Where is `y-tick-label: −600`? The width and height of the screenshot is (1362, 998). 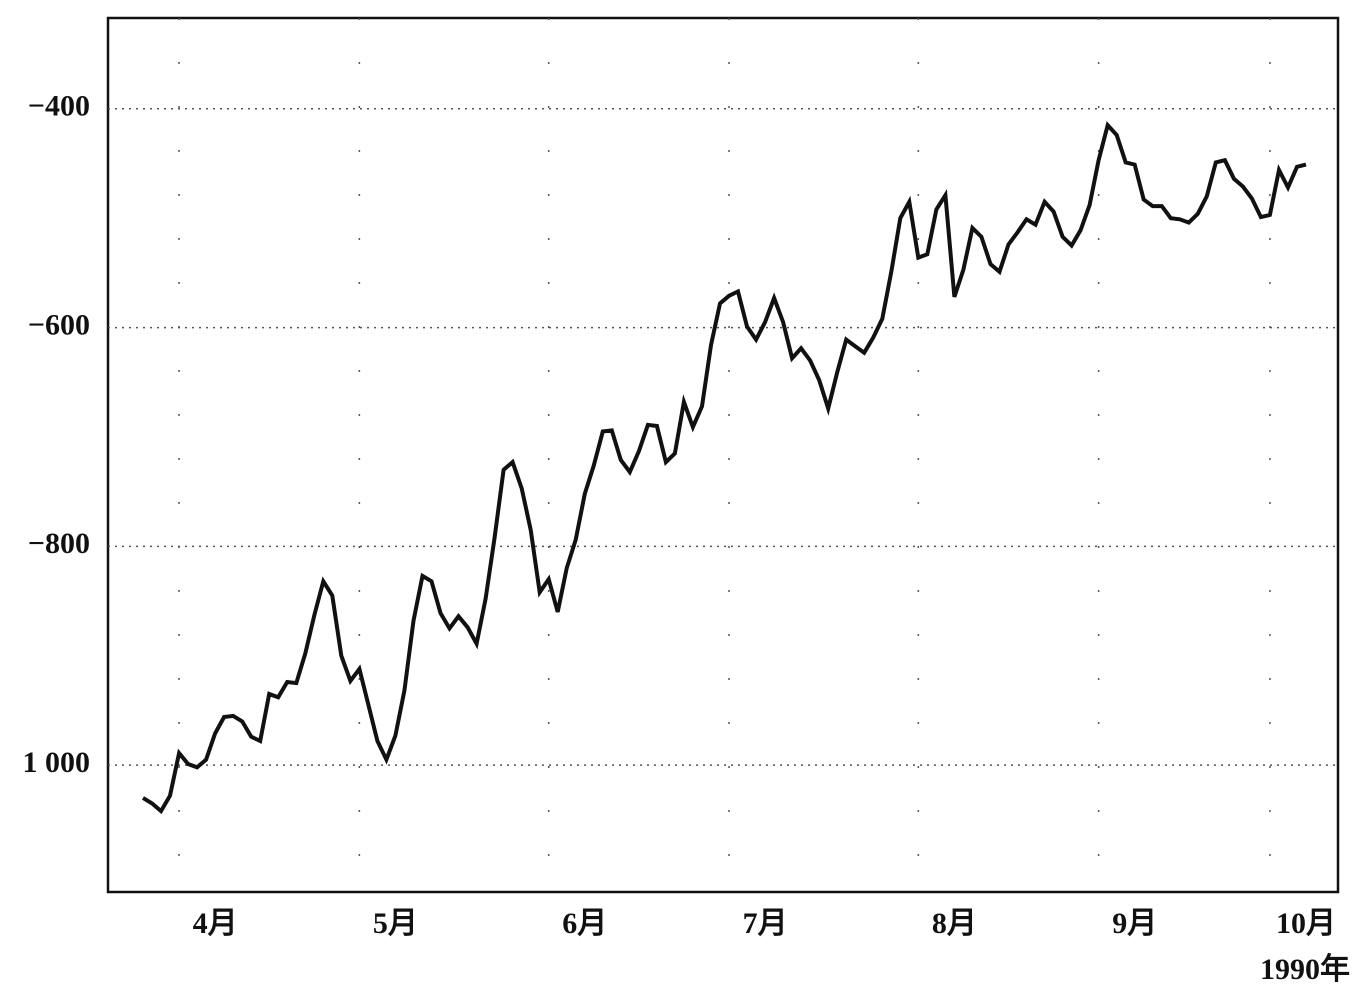
y-tick-label: −600 is located at coordinates (59, 324).